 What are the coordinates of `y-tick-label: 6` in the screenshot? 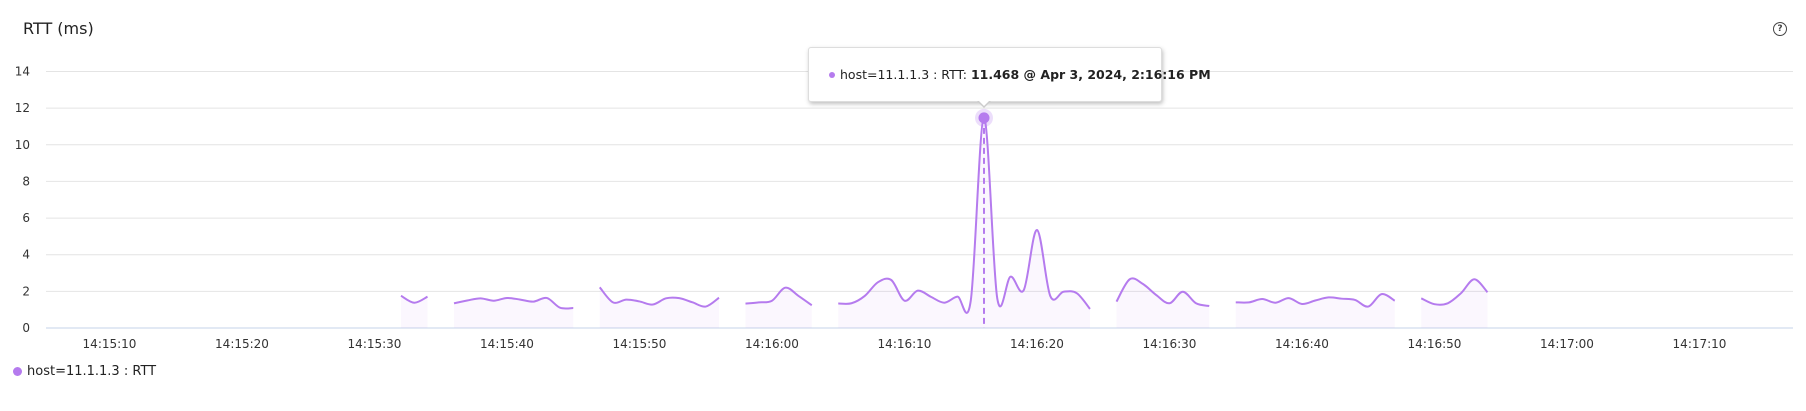 It's located at (26, 218).